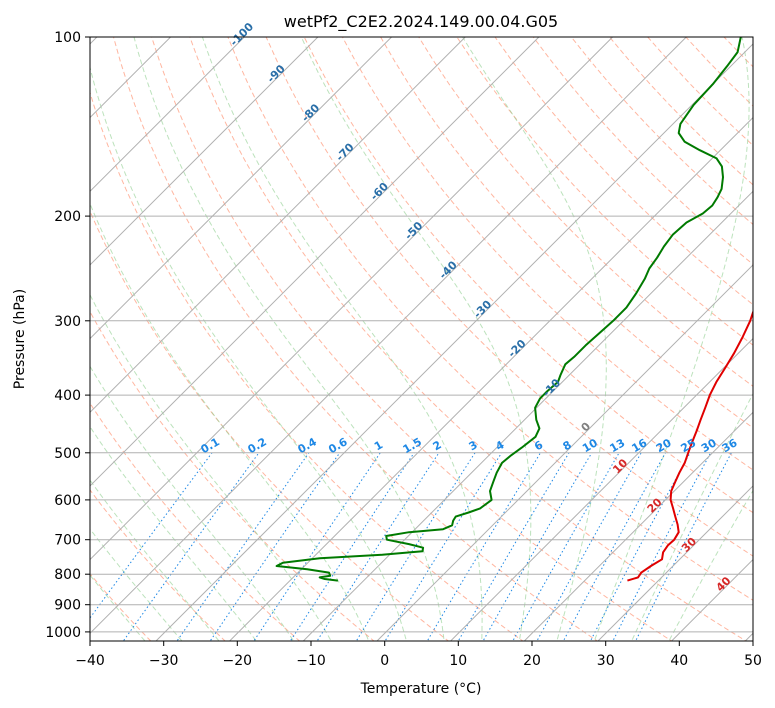 The width and height of the screenshot is (775, 708). What do you see at coordinates (67, 606) in the screenshot?
I see `y-tick-label: 900` at bounding box center [67, 606].